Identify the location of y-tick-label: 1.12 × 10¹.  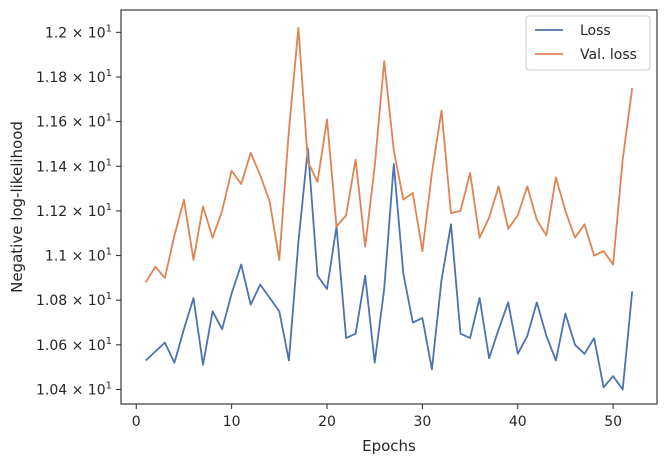
(74, 211).